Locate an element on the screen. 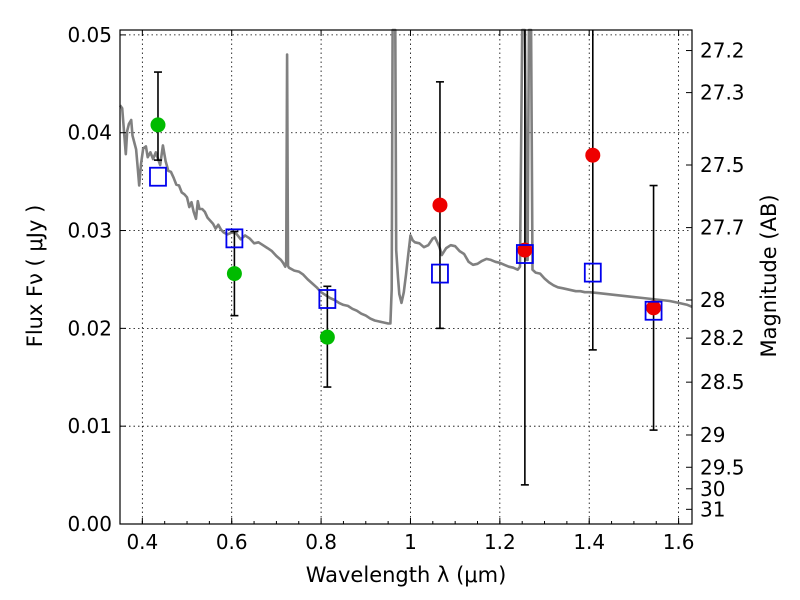 The image size is (800, 600). right-tick-label: 28.5 is located at coordinates (722, 382).